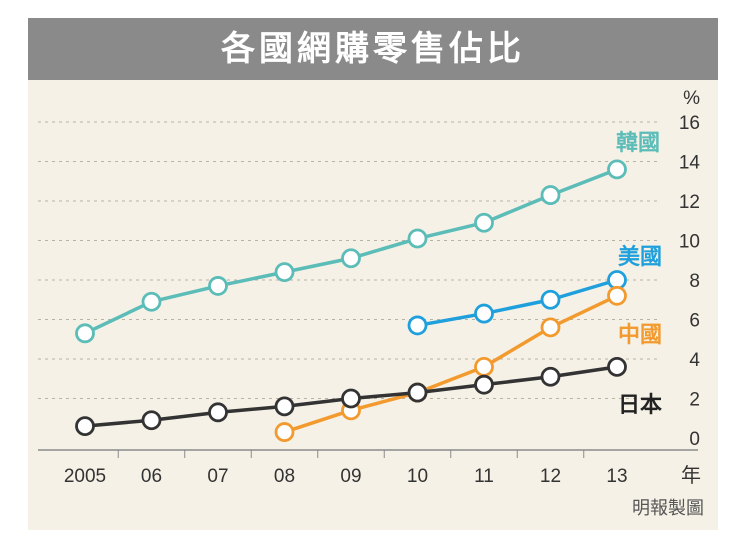 The height and width of the screenshot is (540, 742). What do you see at coordinates (85, 333) in the screenshot?
I see `data-point-0-2005` at bounding box center [85, 333].